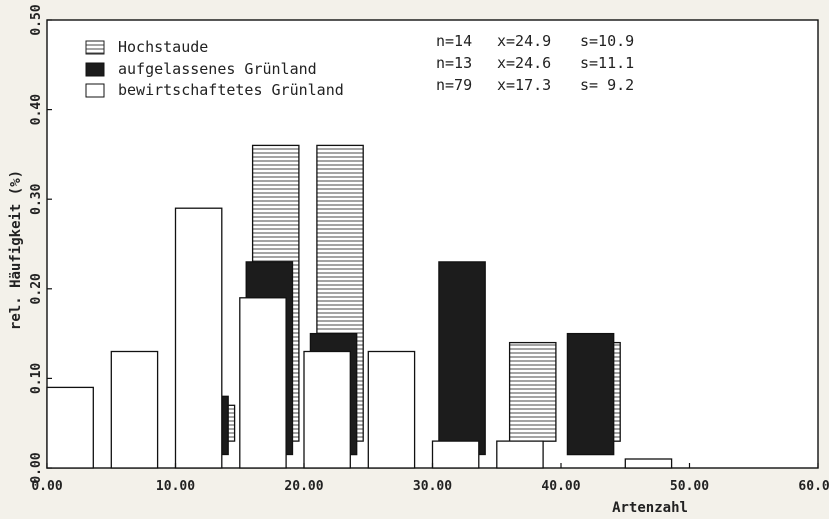  Describe the element at coordinates (36, 467) in the screenshot. I see `y-tick-label: 0.00` at that location.